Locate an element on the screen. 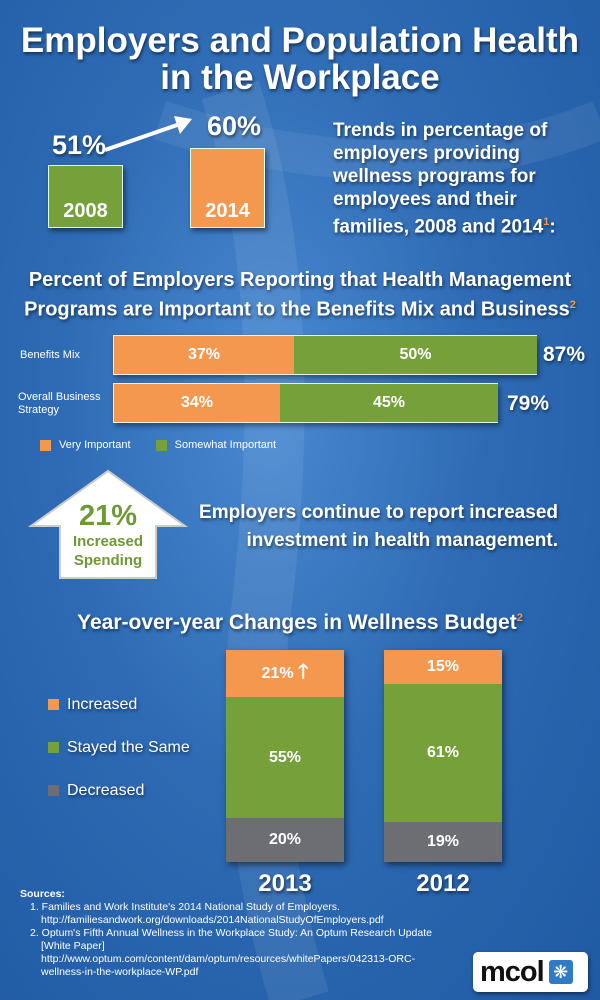  bar-2013: 21% 🡑 55% 20% is located at coordinates (285, 756).